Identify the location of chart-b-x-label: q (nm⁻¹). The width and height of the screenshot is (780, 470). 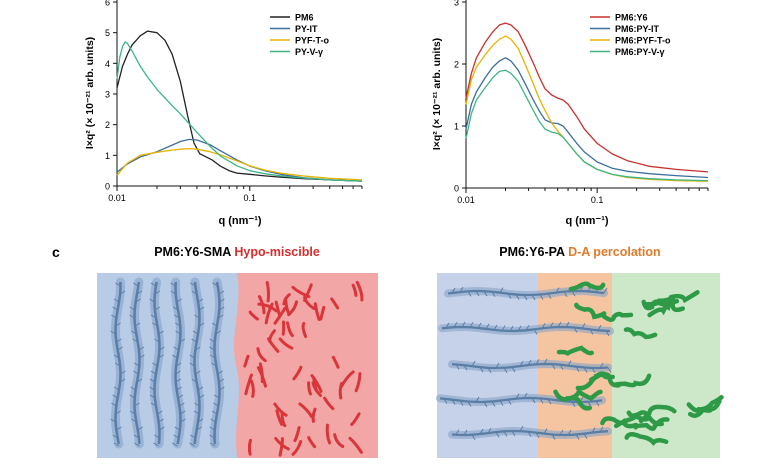
(586, 221).